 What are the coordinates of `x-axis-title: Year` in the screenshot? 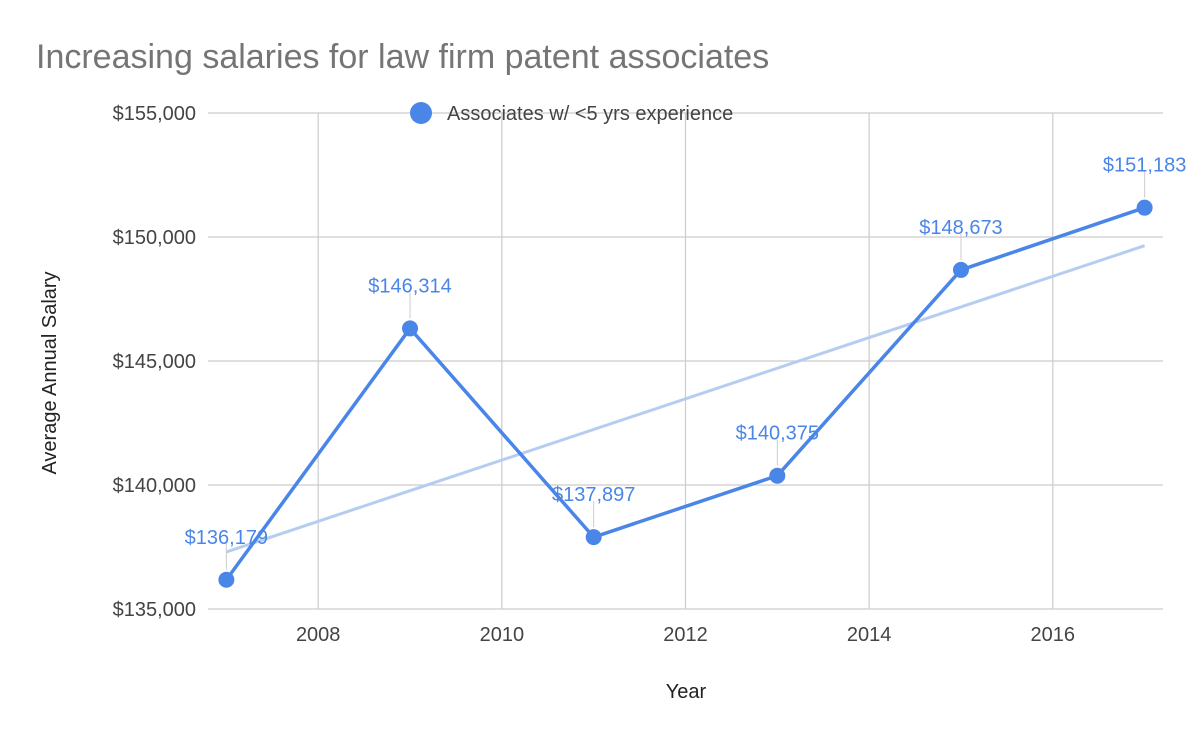 It's located at (686, 692).